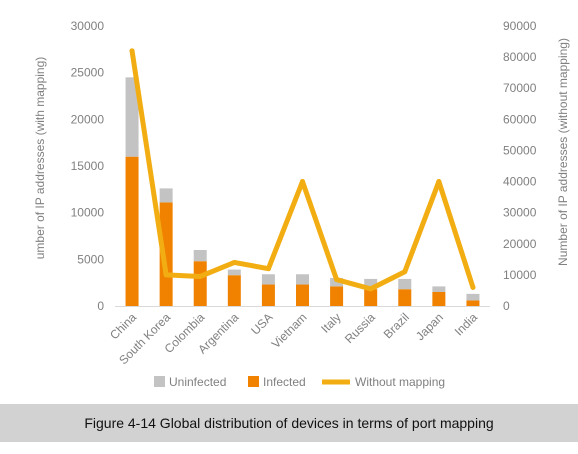  Describe the element at coordinates (520, 244) in the screenshot. I see `right-tick-label: 20000` at that location.